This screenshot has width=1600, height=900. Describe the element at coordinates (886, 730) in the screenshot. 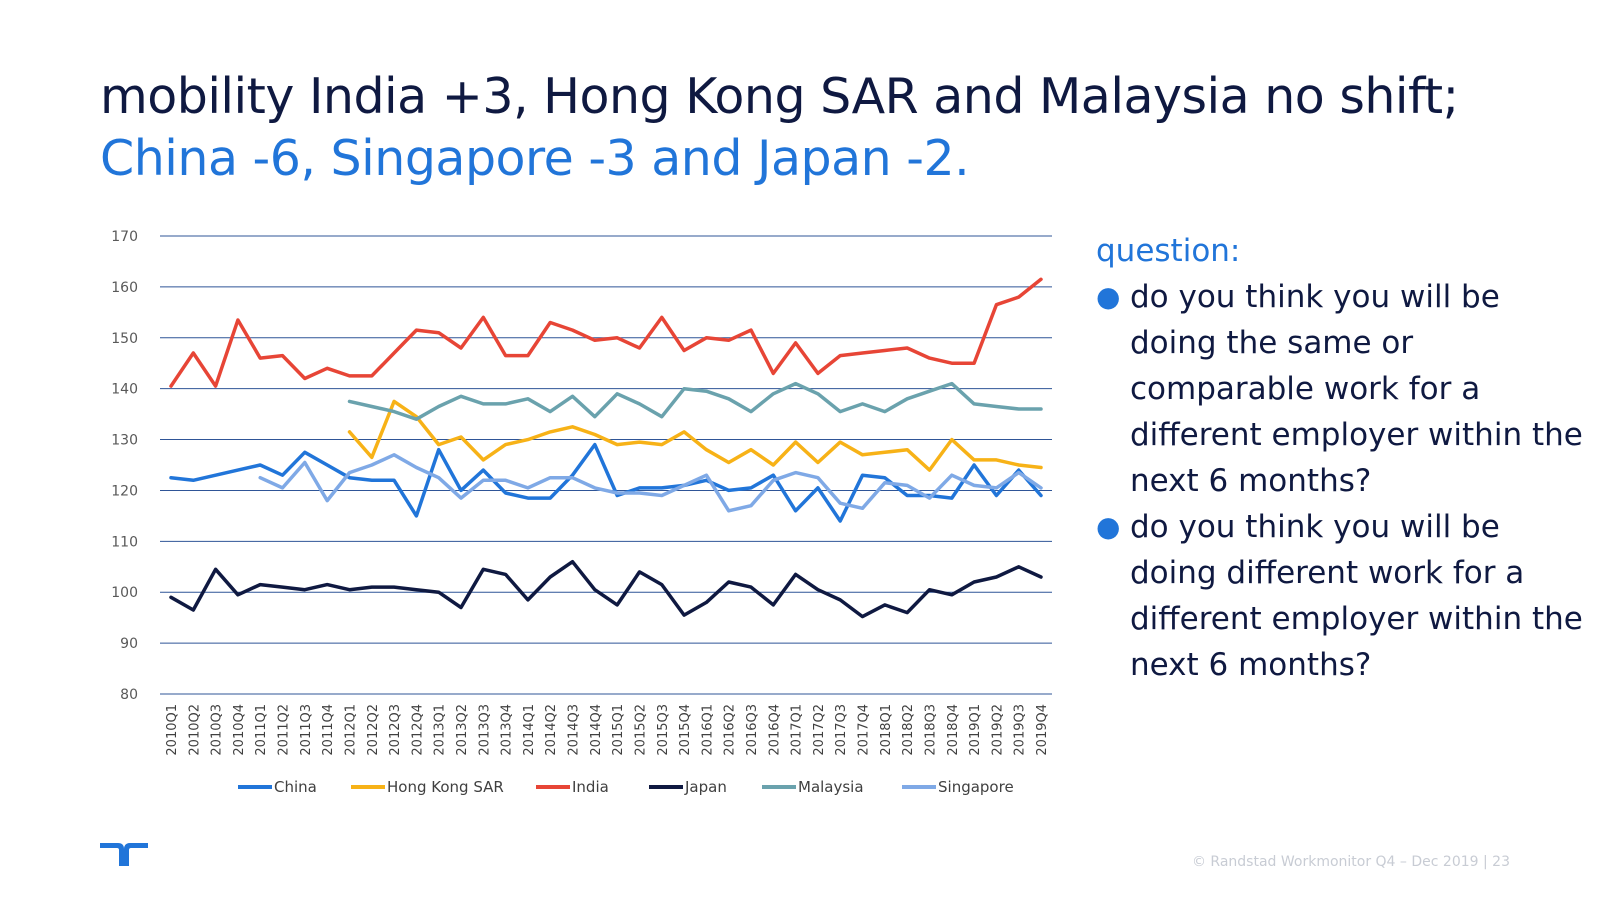

I see `x-tick-label: 2018Q1` at that location.